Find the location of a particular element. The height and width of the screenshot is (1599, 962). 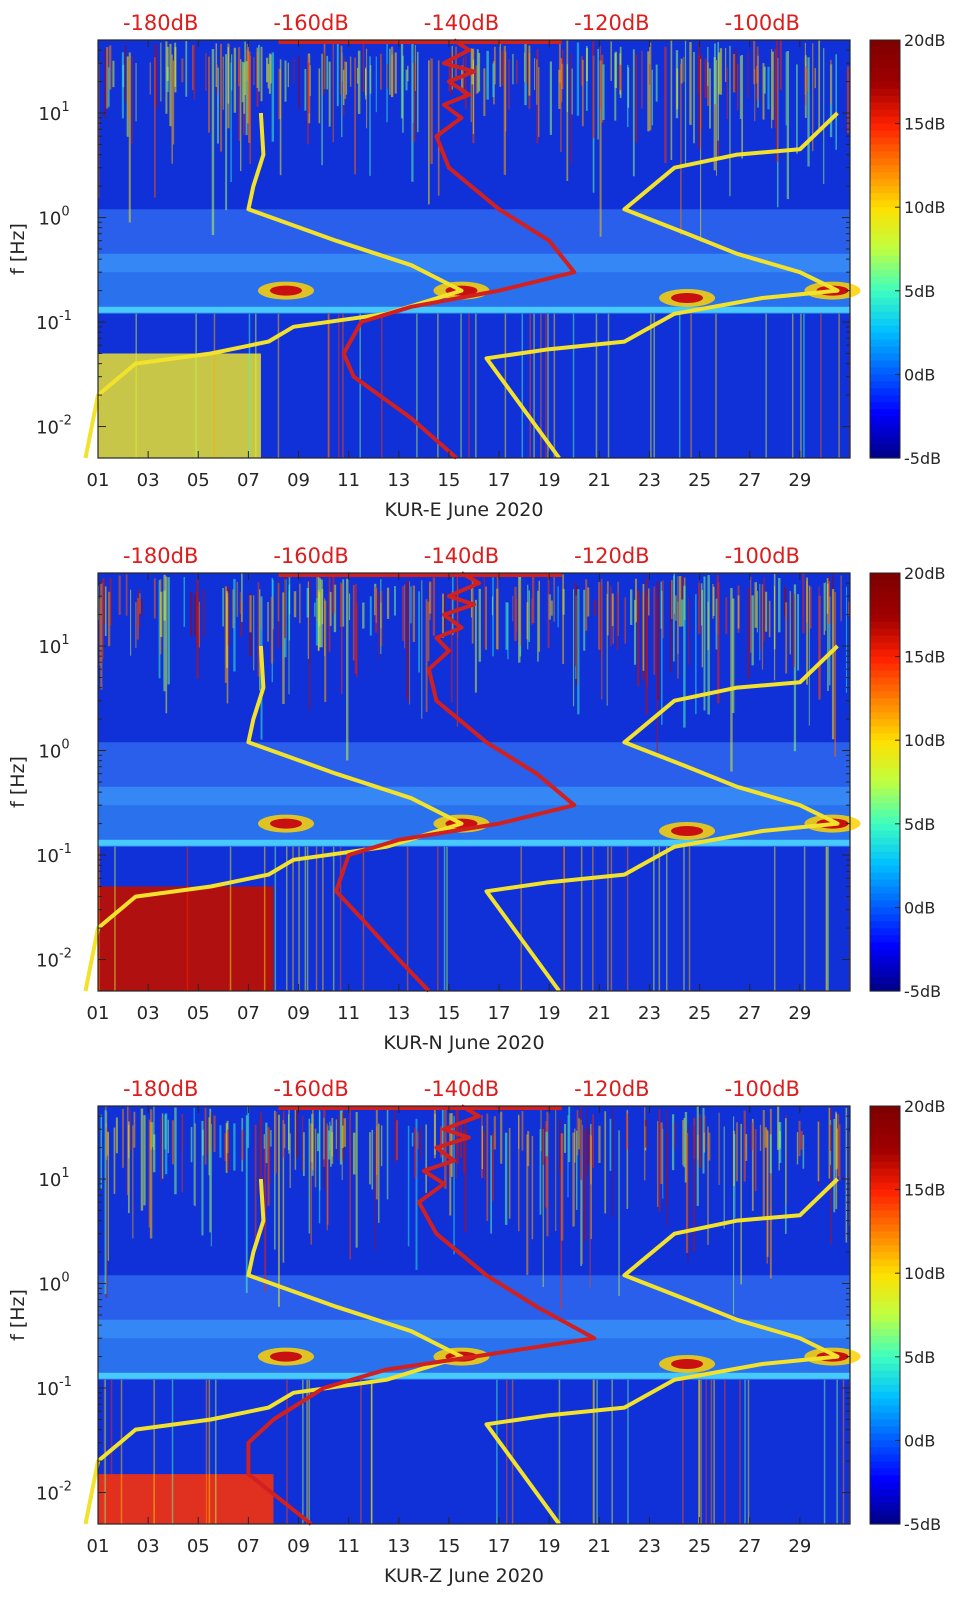

colorbar-tick-label: 0dB is located at coordinates (919, 1440).